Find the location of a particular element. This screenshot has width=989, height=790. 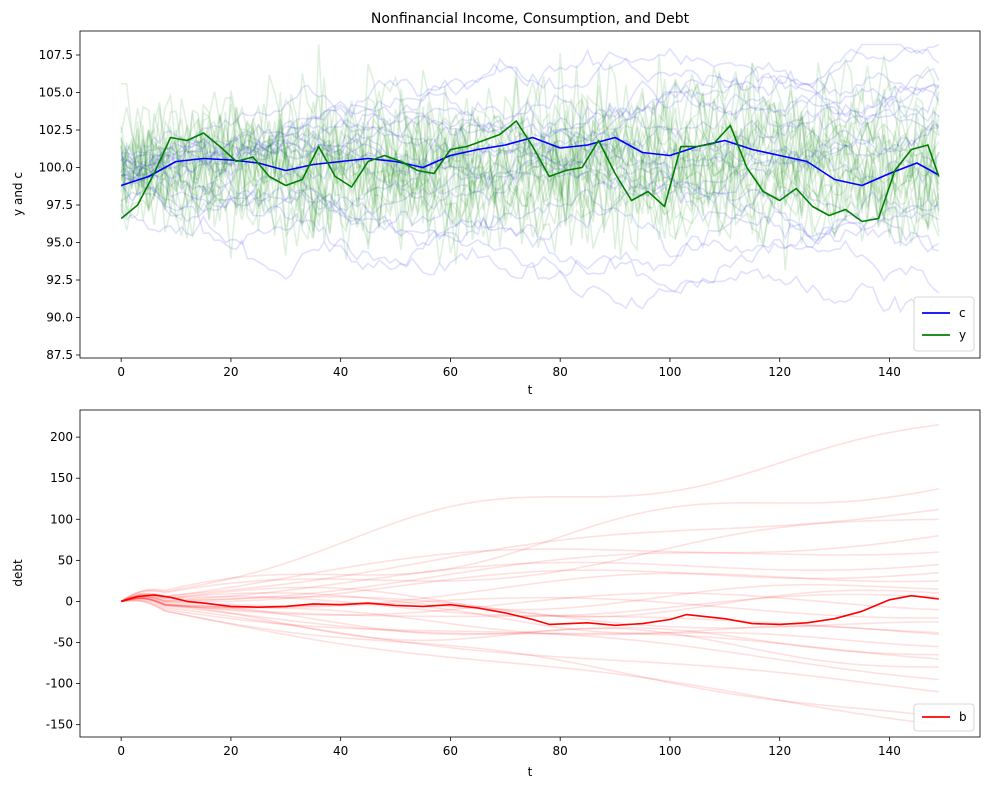

bottom-x-tick-label: 140 is located at coordinates (889, 751).